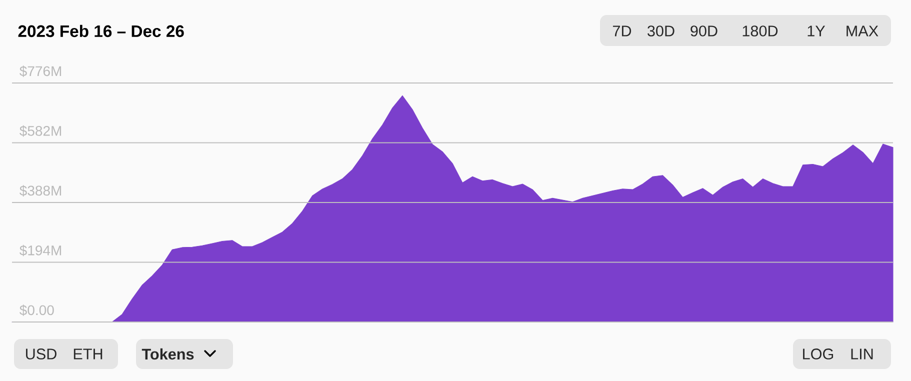 This screenshot has width=911, height=381. What do you see at coordinates (41, 131) in the screenshot?
I see `y-tick-label: $582M` at bounding box center [41, 131].